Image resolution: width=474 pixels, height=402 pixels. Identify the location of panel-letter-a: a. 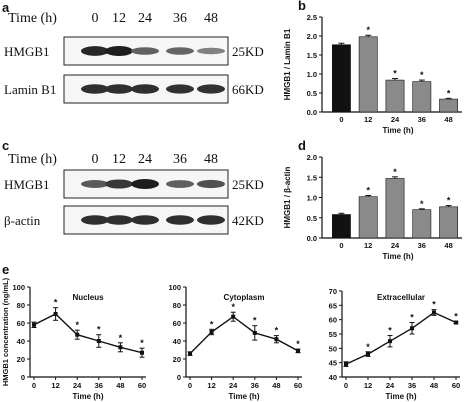
(6, 7).